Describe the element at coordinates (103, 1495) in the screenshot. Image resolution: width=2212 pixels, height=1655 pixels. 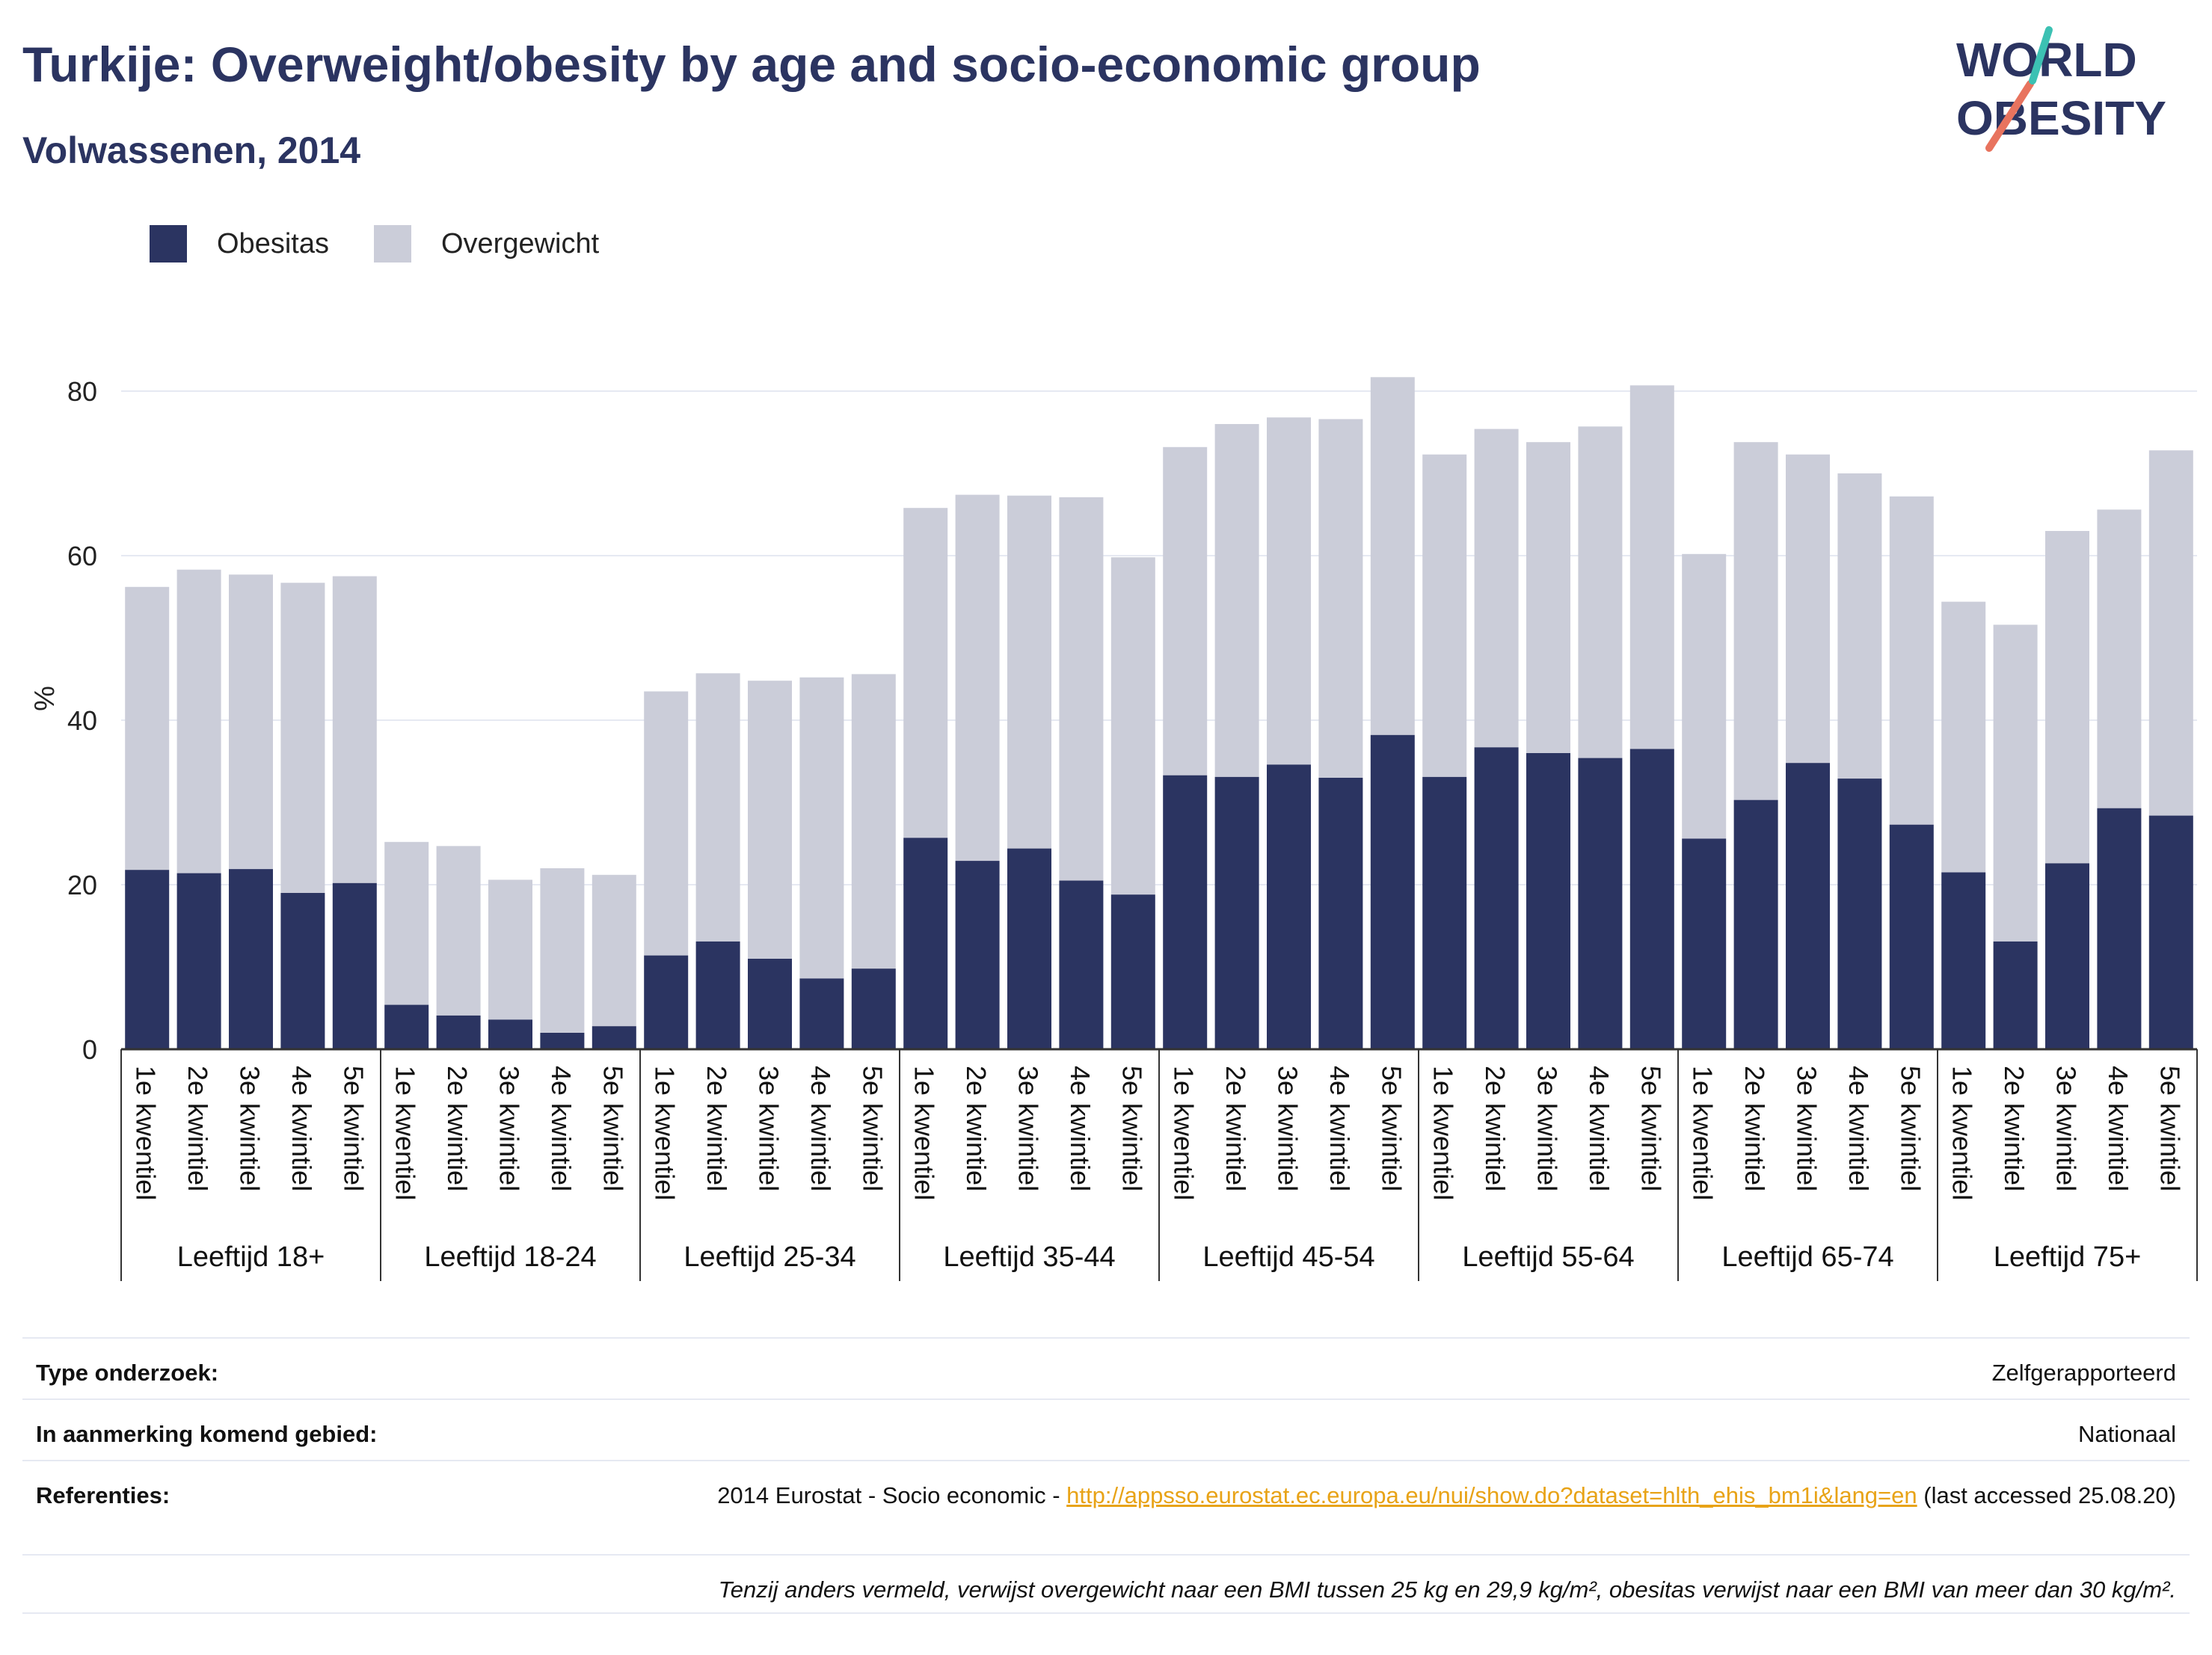
I see `info-label-references: Referenties:` at that location.